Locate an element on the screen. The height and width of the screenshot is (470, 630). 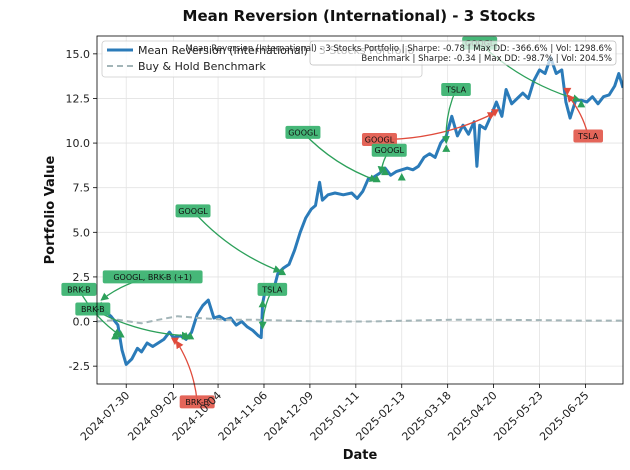
annotation-label: GOOGL, BRK-B (+1) is located at coordinates (152, 277).